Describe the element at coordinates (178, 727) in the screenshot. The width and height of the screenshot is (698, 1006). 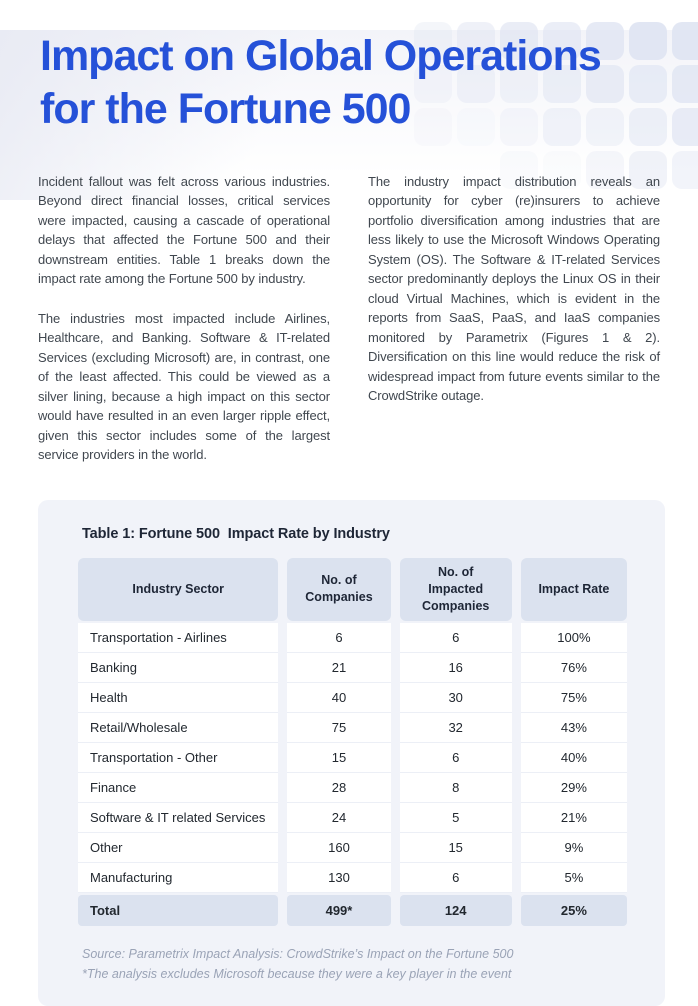
I see `sector-cell: Retail/Wholesale` at that location.